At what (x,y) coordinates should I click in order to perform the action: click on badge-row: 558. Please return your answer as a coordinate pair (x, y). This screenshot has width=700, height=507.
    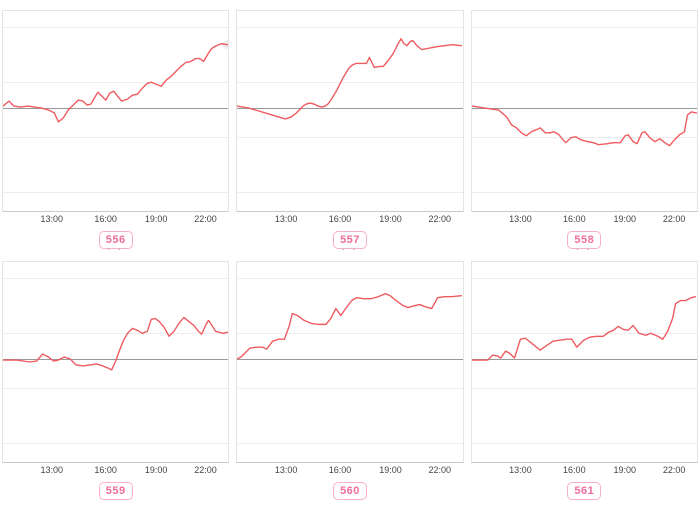
    Looking at the image, I should click on (584, 240).